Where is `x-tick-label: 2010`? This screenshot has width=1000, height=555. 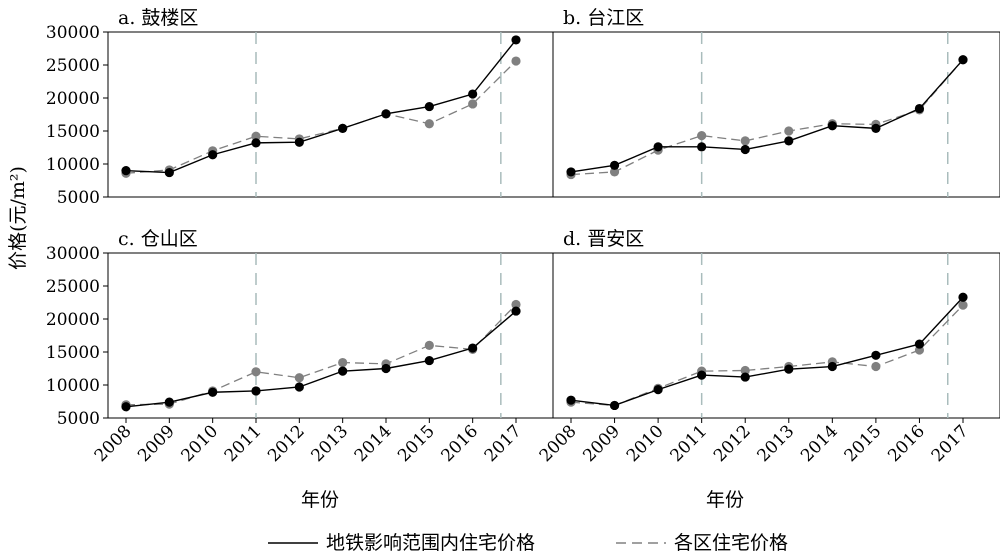 x-tick-label: 2010 is located at coordinates (199, 443).